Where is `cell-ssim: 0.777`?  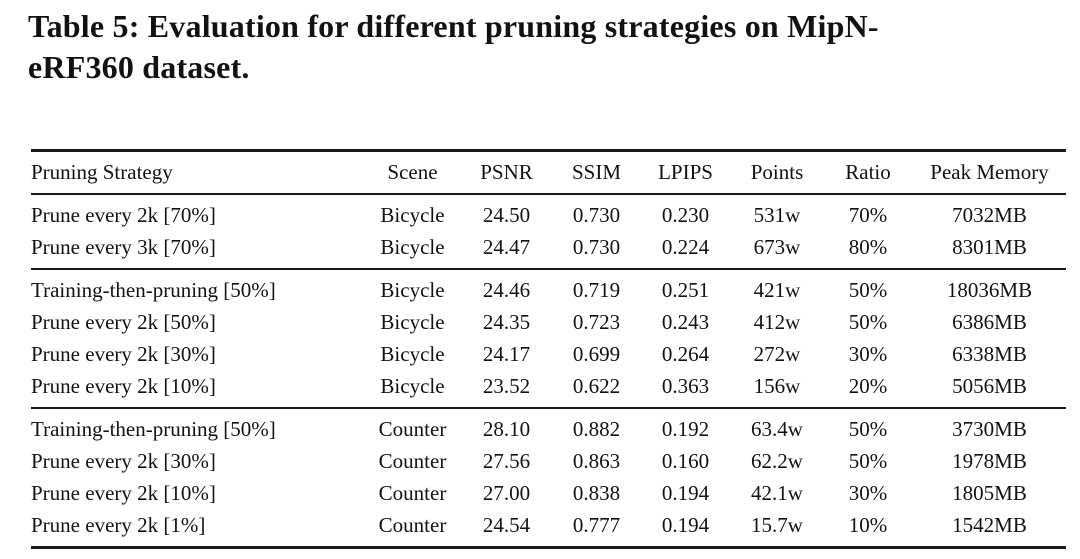 cell-ssim: 0.777 is located at coordinates (596, 524).